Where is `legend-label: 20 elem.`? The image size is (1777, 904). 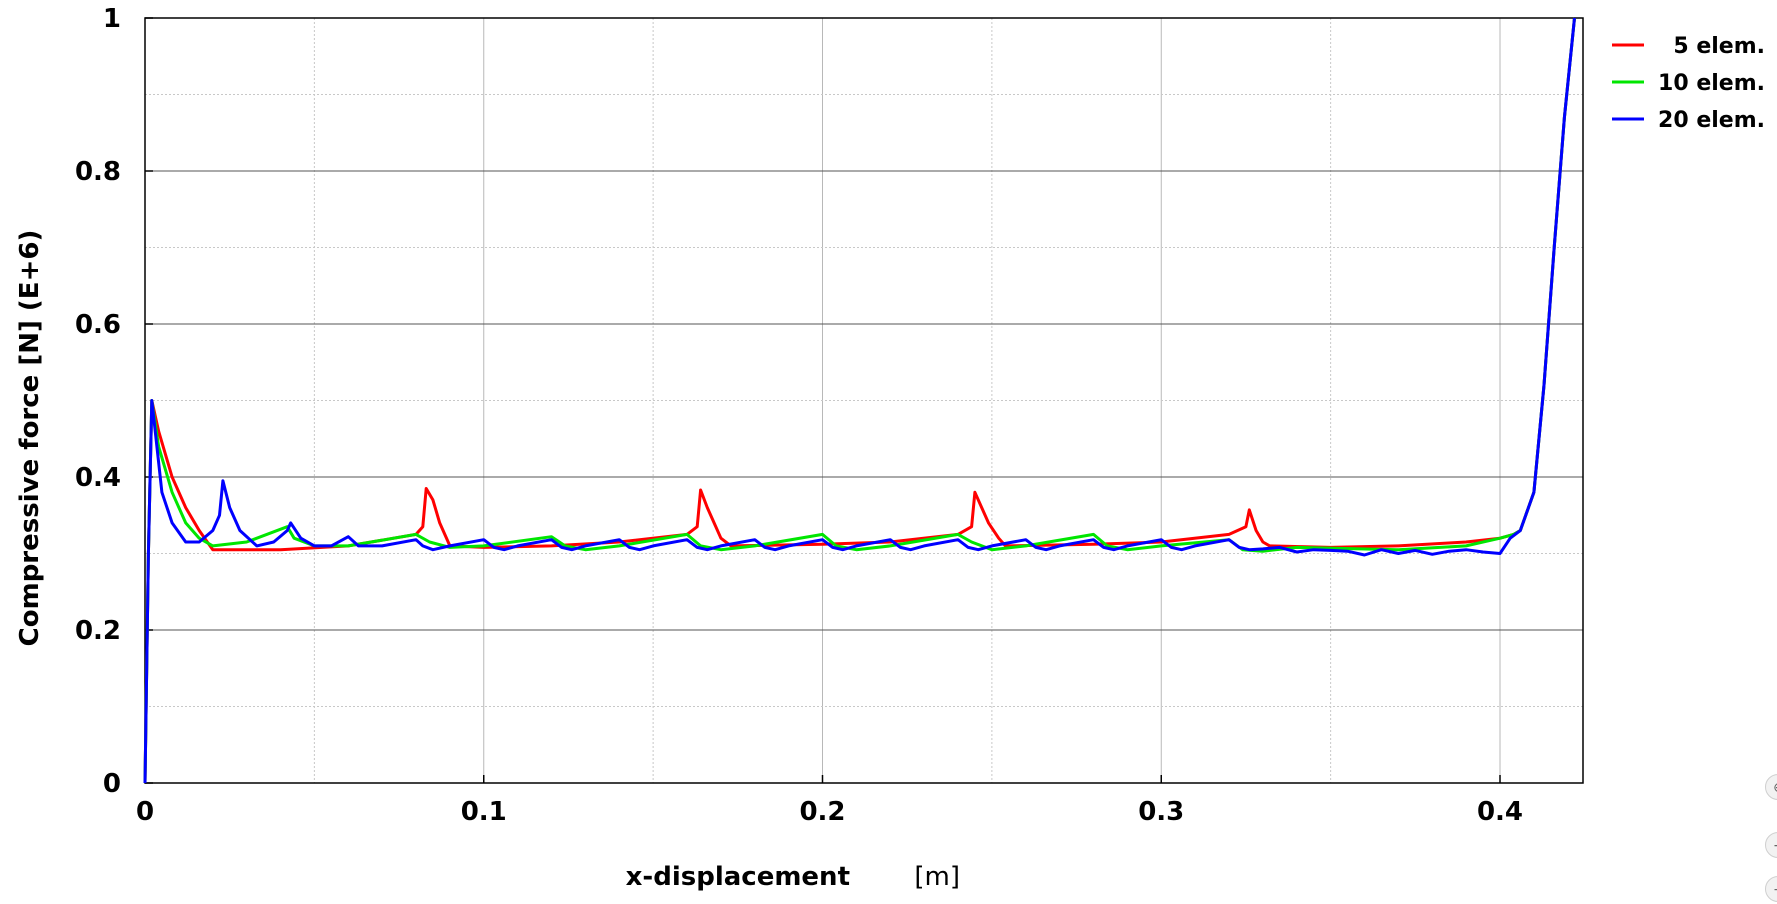 legend-label: 20 elem. is located at coordinates (1711, 120).